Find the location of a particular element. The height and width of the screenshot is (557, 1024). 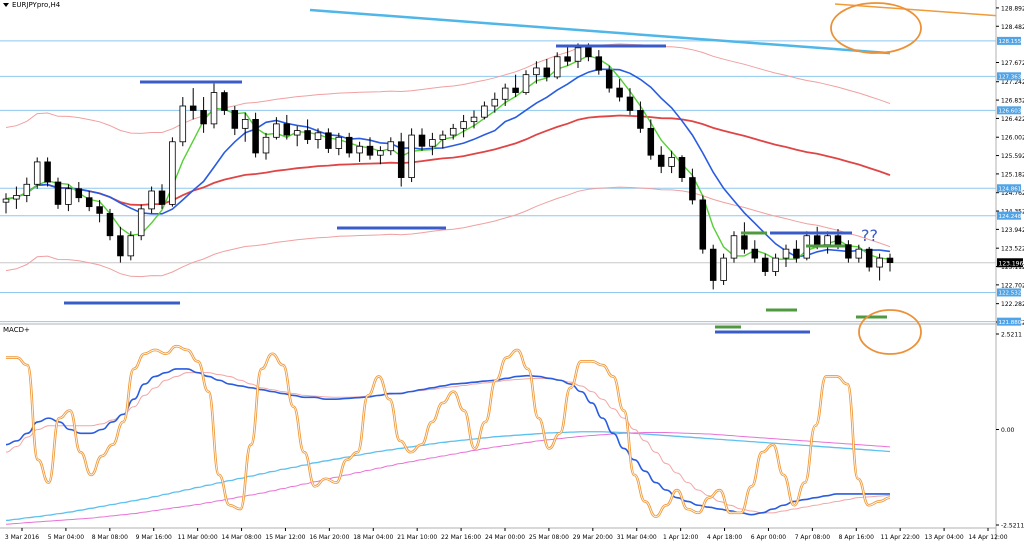

slow-cyan-line is located at coordinates (448, 476).